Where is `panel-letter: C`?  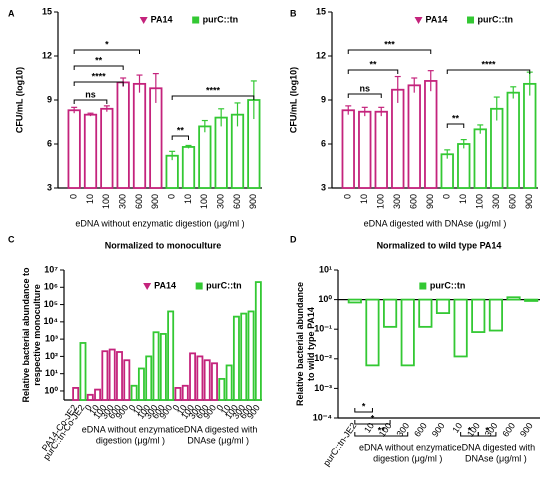
panel-letter: C is located at coordinates (11, 239).